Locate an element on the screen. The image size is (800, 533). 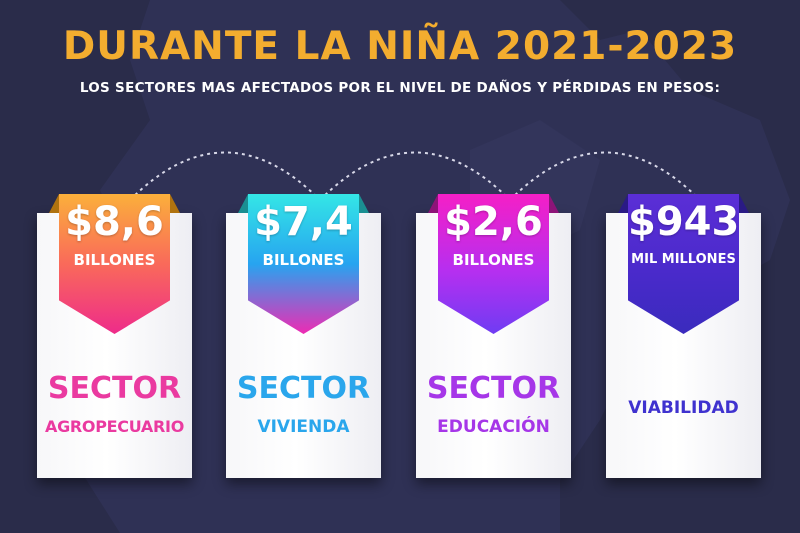
amount-value: $943 is located at coordinates (684, 222).